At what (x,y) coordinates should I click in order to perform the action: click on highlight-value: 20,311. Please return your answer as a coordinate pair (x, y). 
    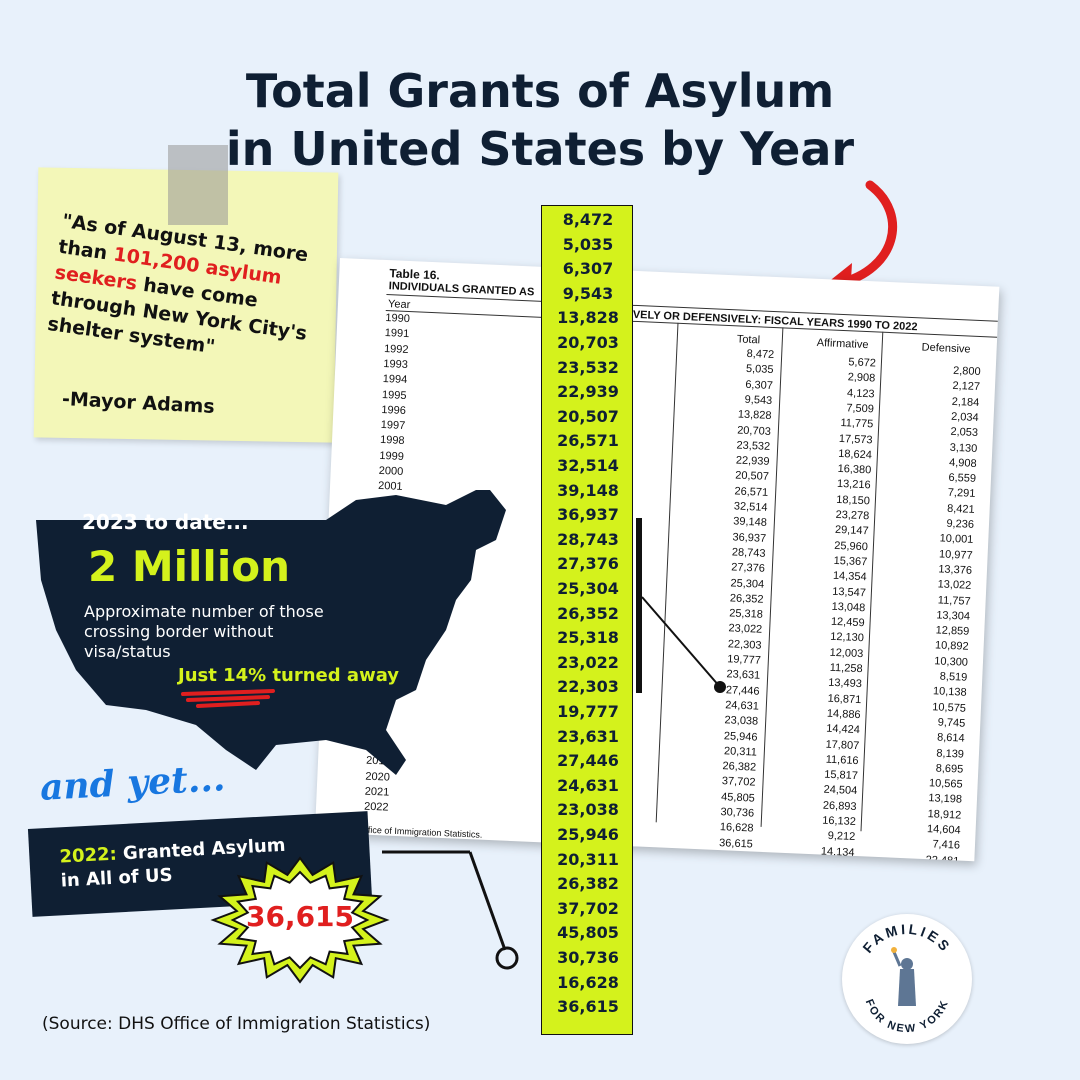
    Looking at the image, I should click on (588, 859).